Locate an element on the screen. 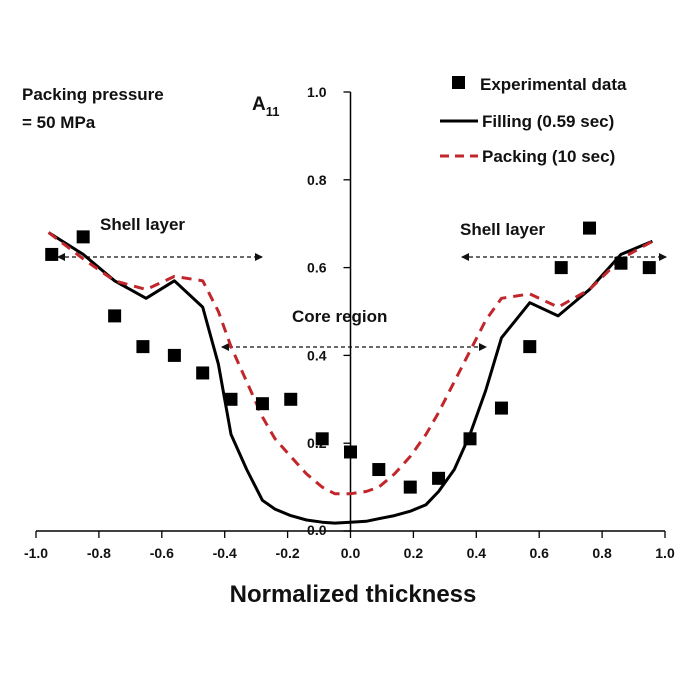  y-tick-label: 0.8 is located at coordinates (317, 180).